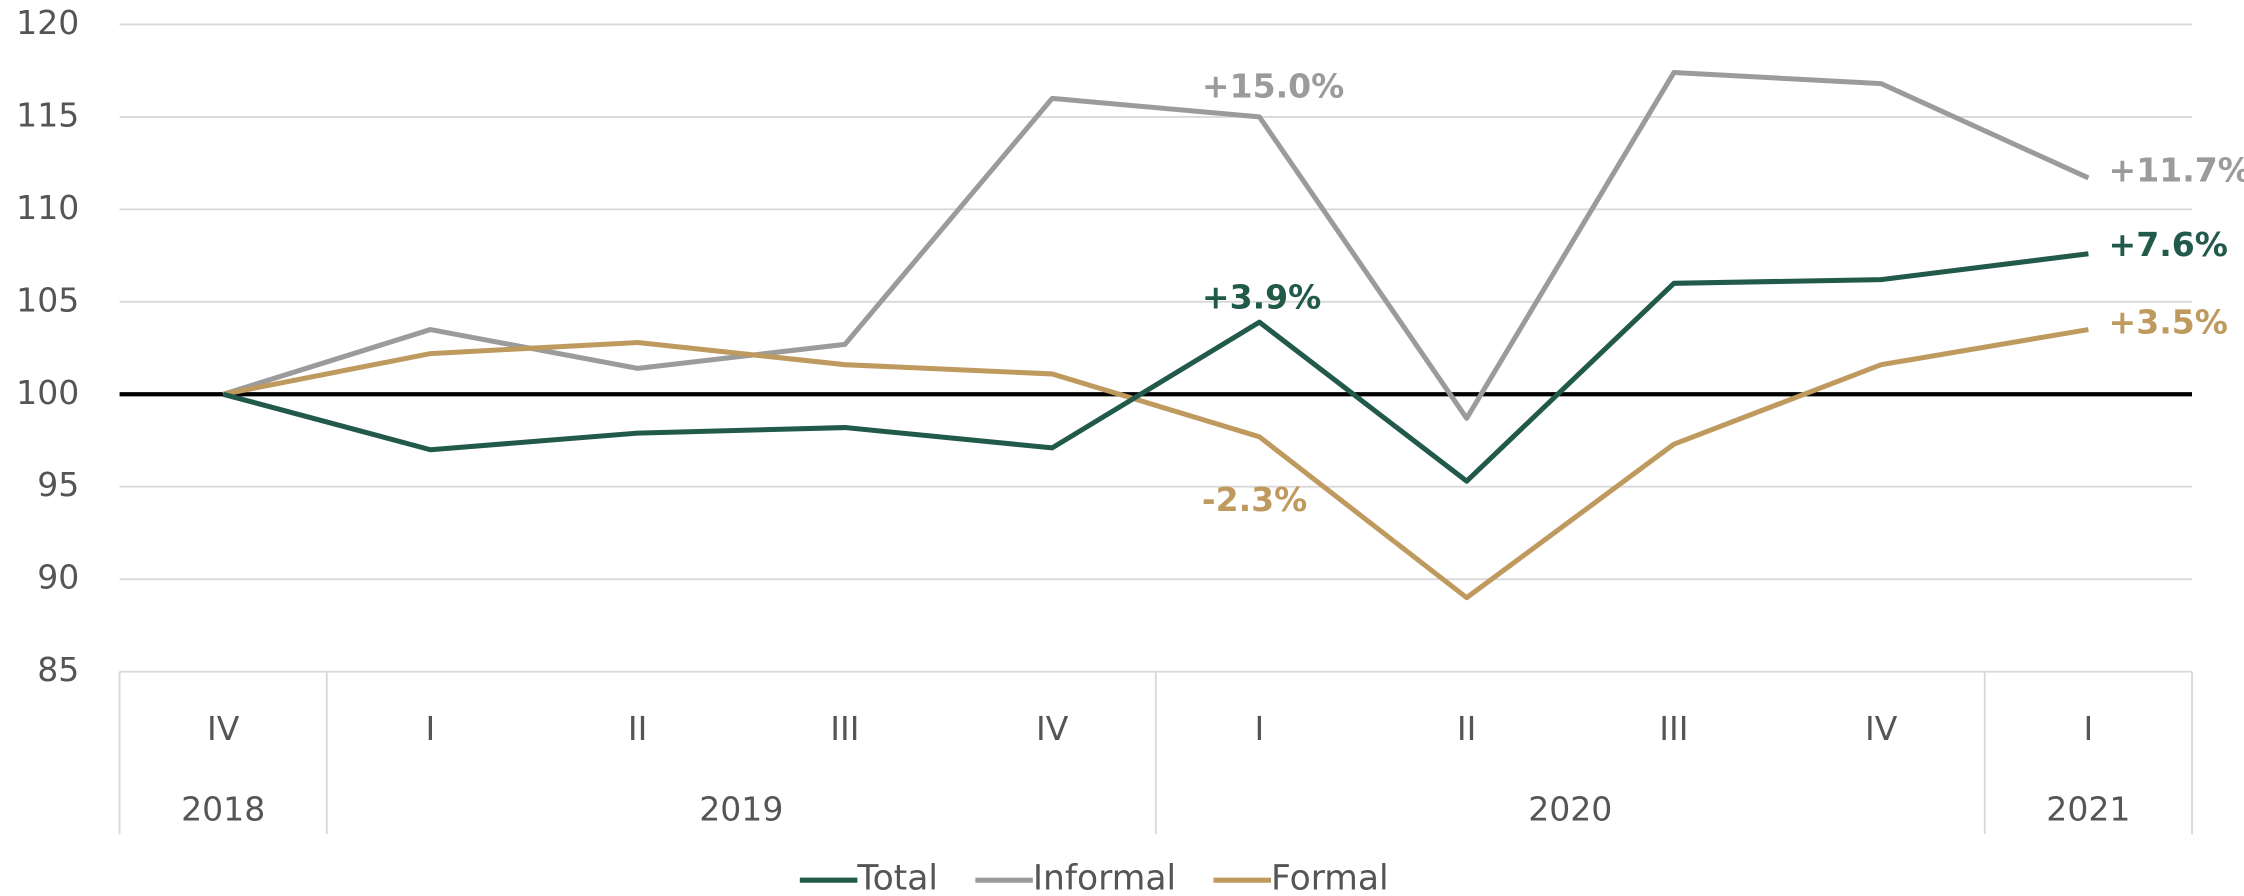 The image size is (2244, 896). Describe the element at coordinates (47, 392) in the screenshot. I see `y-tick-label: 100` at that location.